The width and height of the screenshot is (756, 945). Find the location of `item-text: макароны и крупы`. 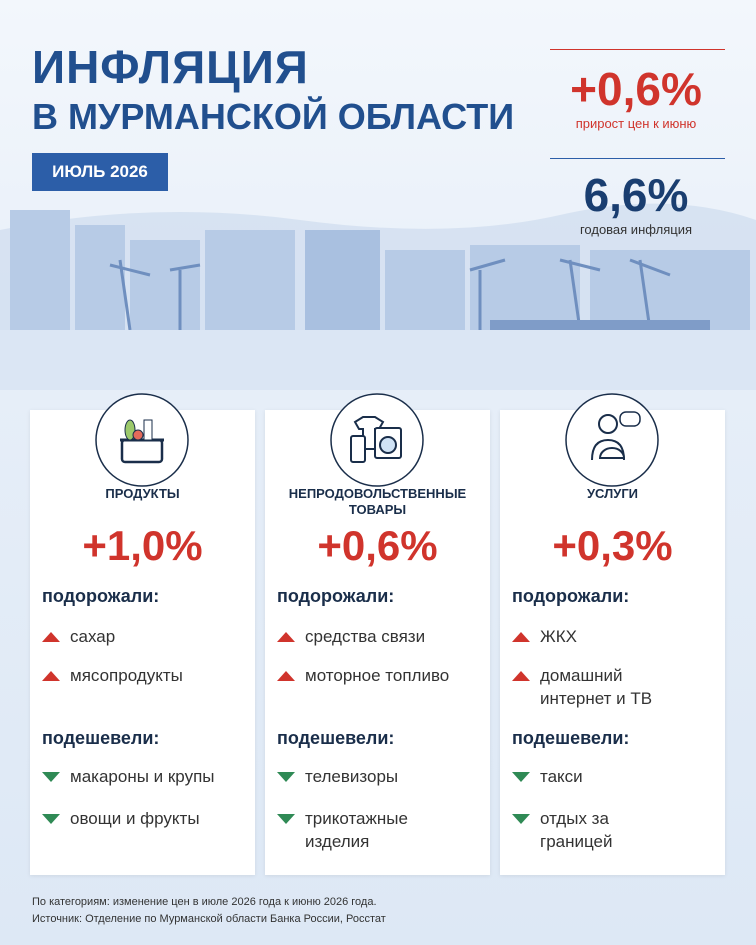

item-text: макароны и крупы is located at coordinates (142, 776).